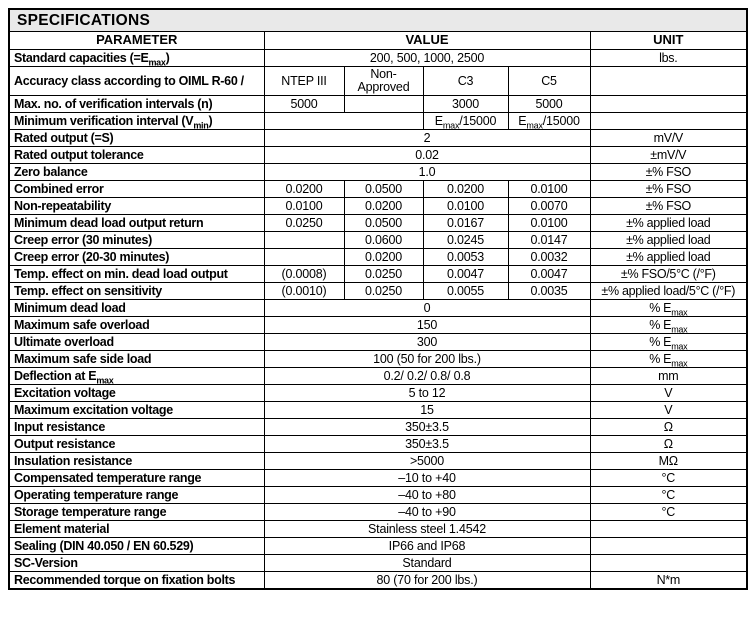 The height and width of the screenshot is (622, 754). What do you see at coordinates (427, 172) in the screenshot?
I see `value-cell: 1.0` at bounding box center [427, 172].